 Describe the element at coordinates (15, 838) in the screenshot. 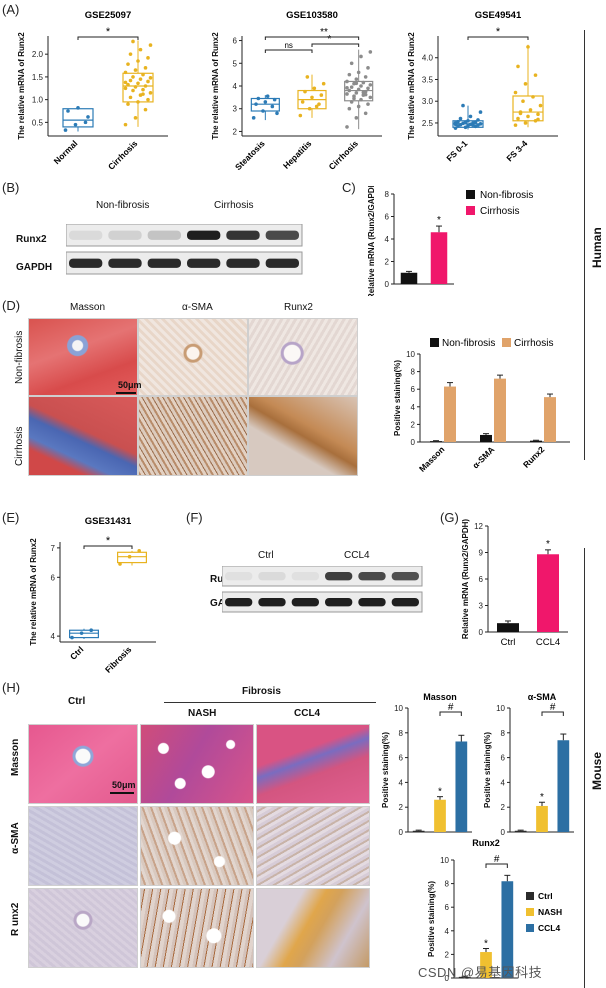

I see `histo-h-row-2: α-SMA` at that location.